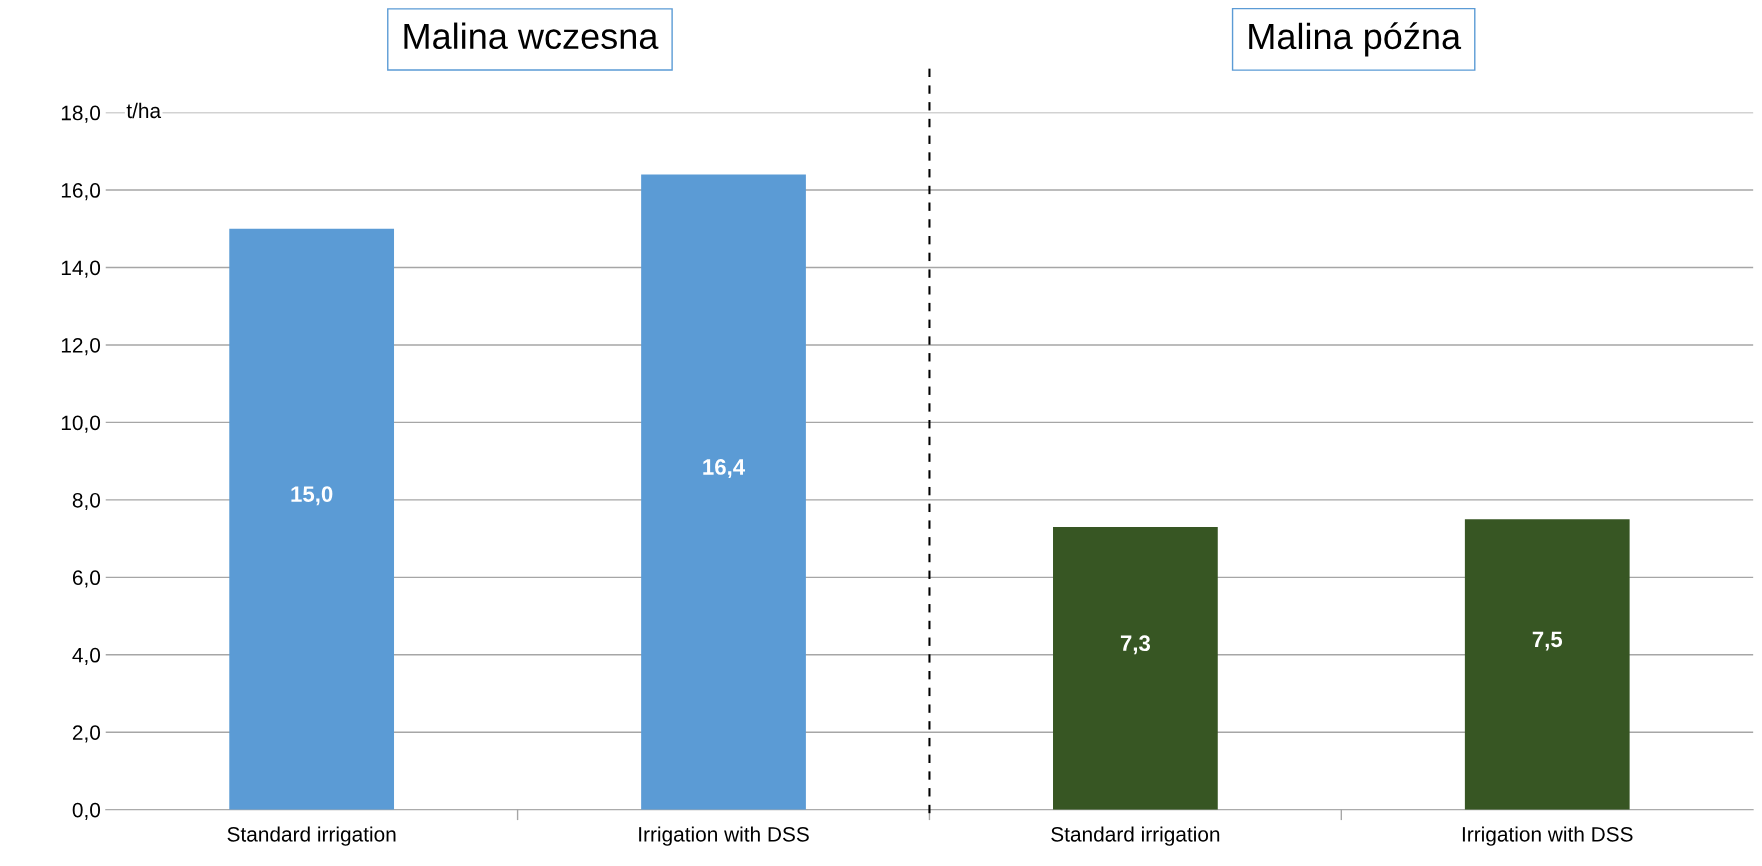  Describe the element at coordinates (81, 192) in the screenshot. I see `y-tick-label: 16,0` at that location.